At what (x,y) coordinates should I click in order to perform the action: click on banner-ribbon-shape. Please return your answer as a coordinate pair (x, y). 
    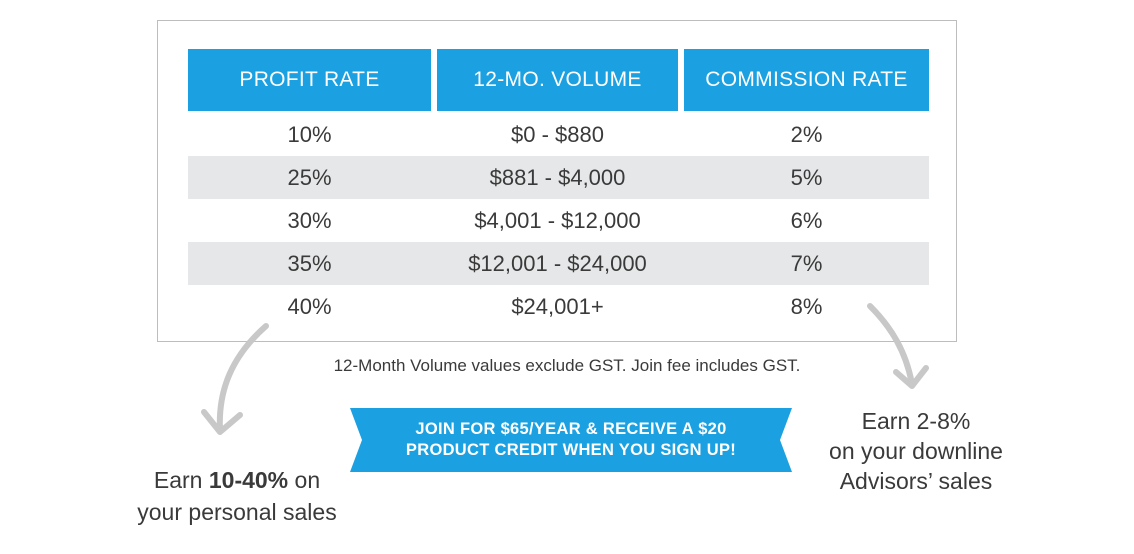
    Looking at the image, I should click on (571, 440).